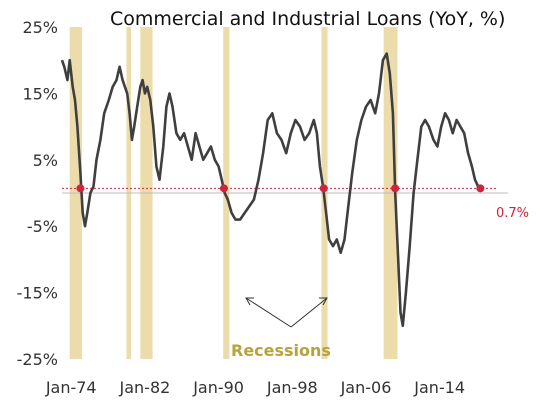 The height and width of the screenshot is (405, 544). What do you see at coordinates (40, 93) in the screenshot?
I see `y-tick-label: 15%` at bounding box center [40, 93].